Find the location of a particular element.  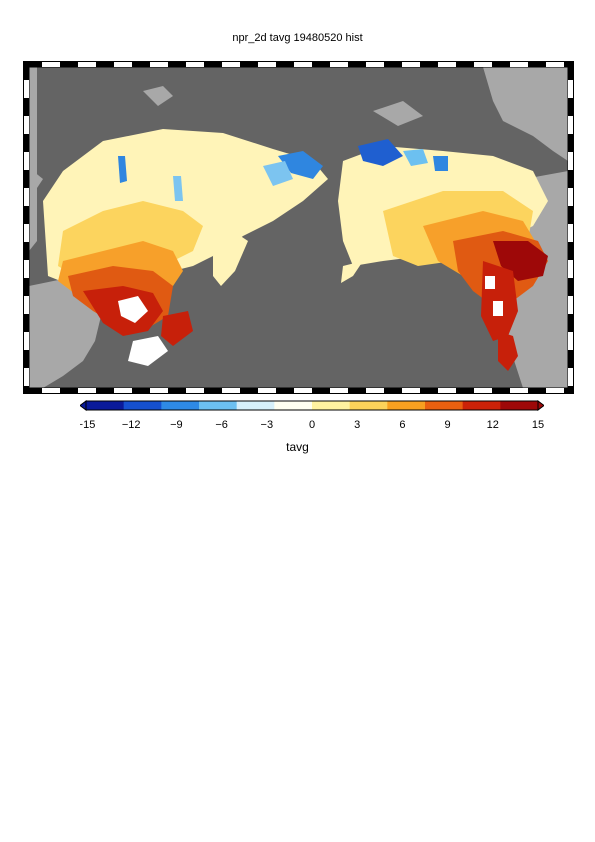

colorbar-tick-label: 9 is located at coordinates (448, 425).